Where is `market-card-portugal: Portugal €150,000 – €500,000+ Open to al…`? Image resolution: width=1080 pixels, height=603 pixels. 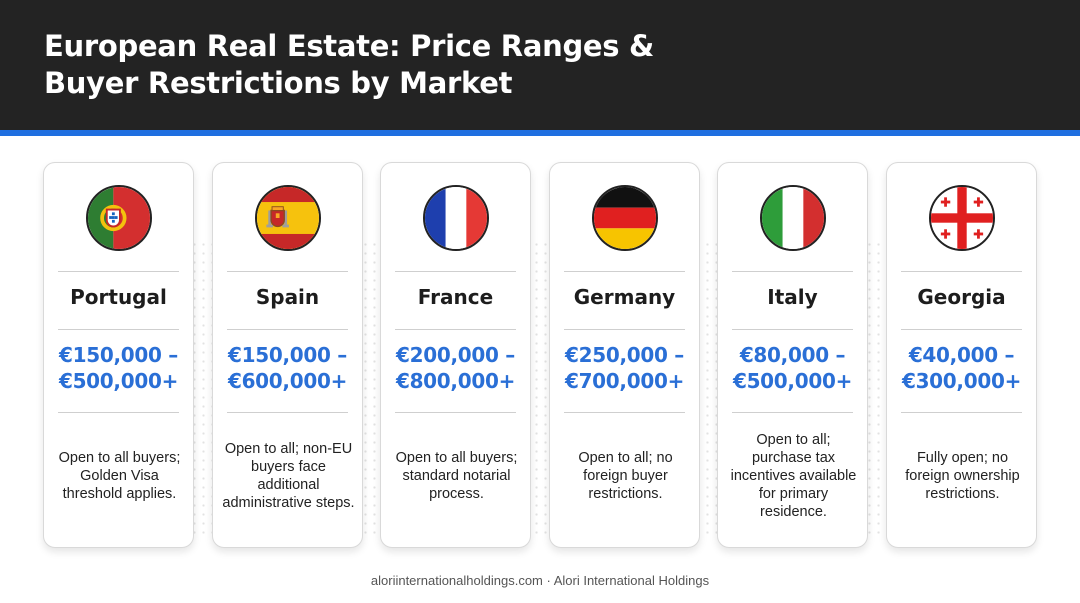 market-card-portugal: Portugal €150,000 – €500,000+ Open to al… is located at coordinates (118, 355).